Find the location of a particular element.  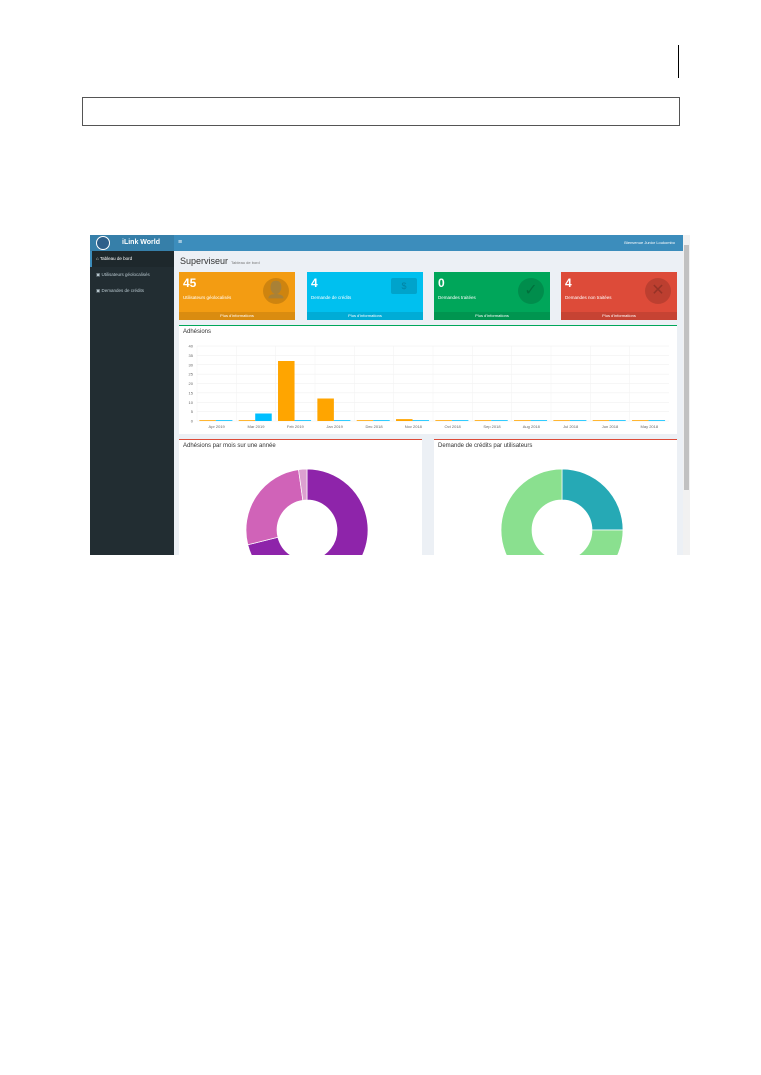

page-title: Superviseur Tableau de bord is located at coordinates (220, 261).